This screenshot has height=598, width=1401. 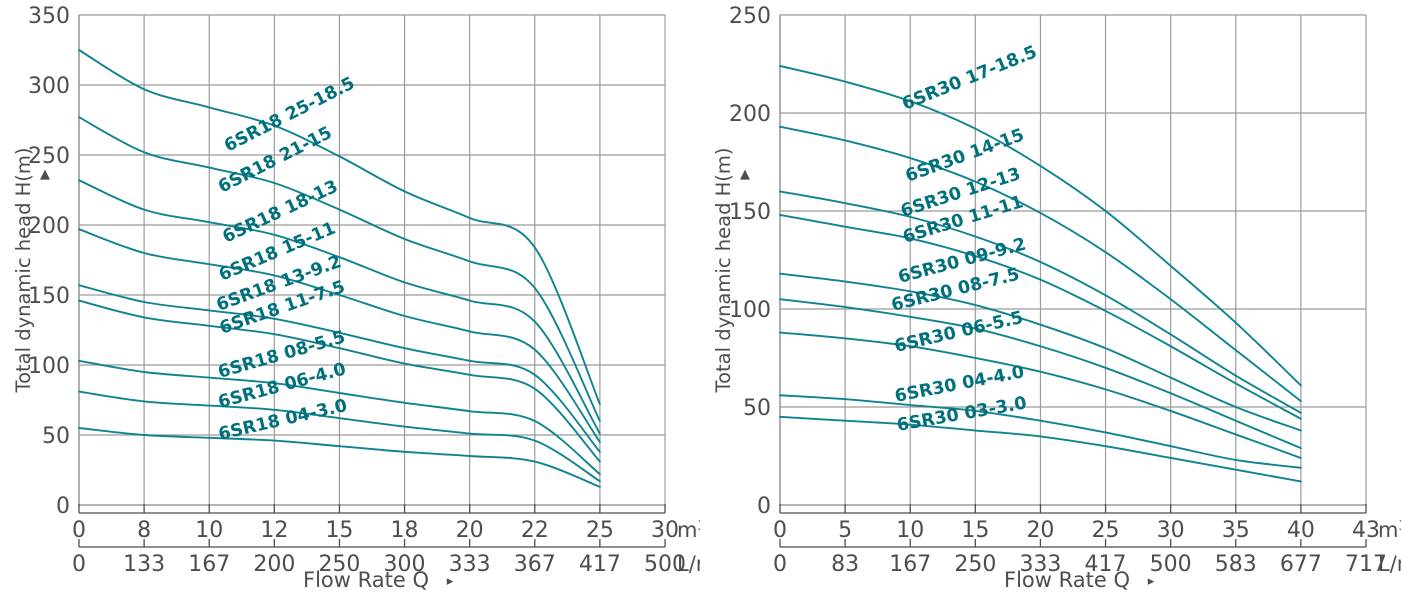 I want to click on performance-curve: 6SR30 06-5.5, so click(x=1040, y=395).